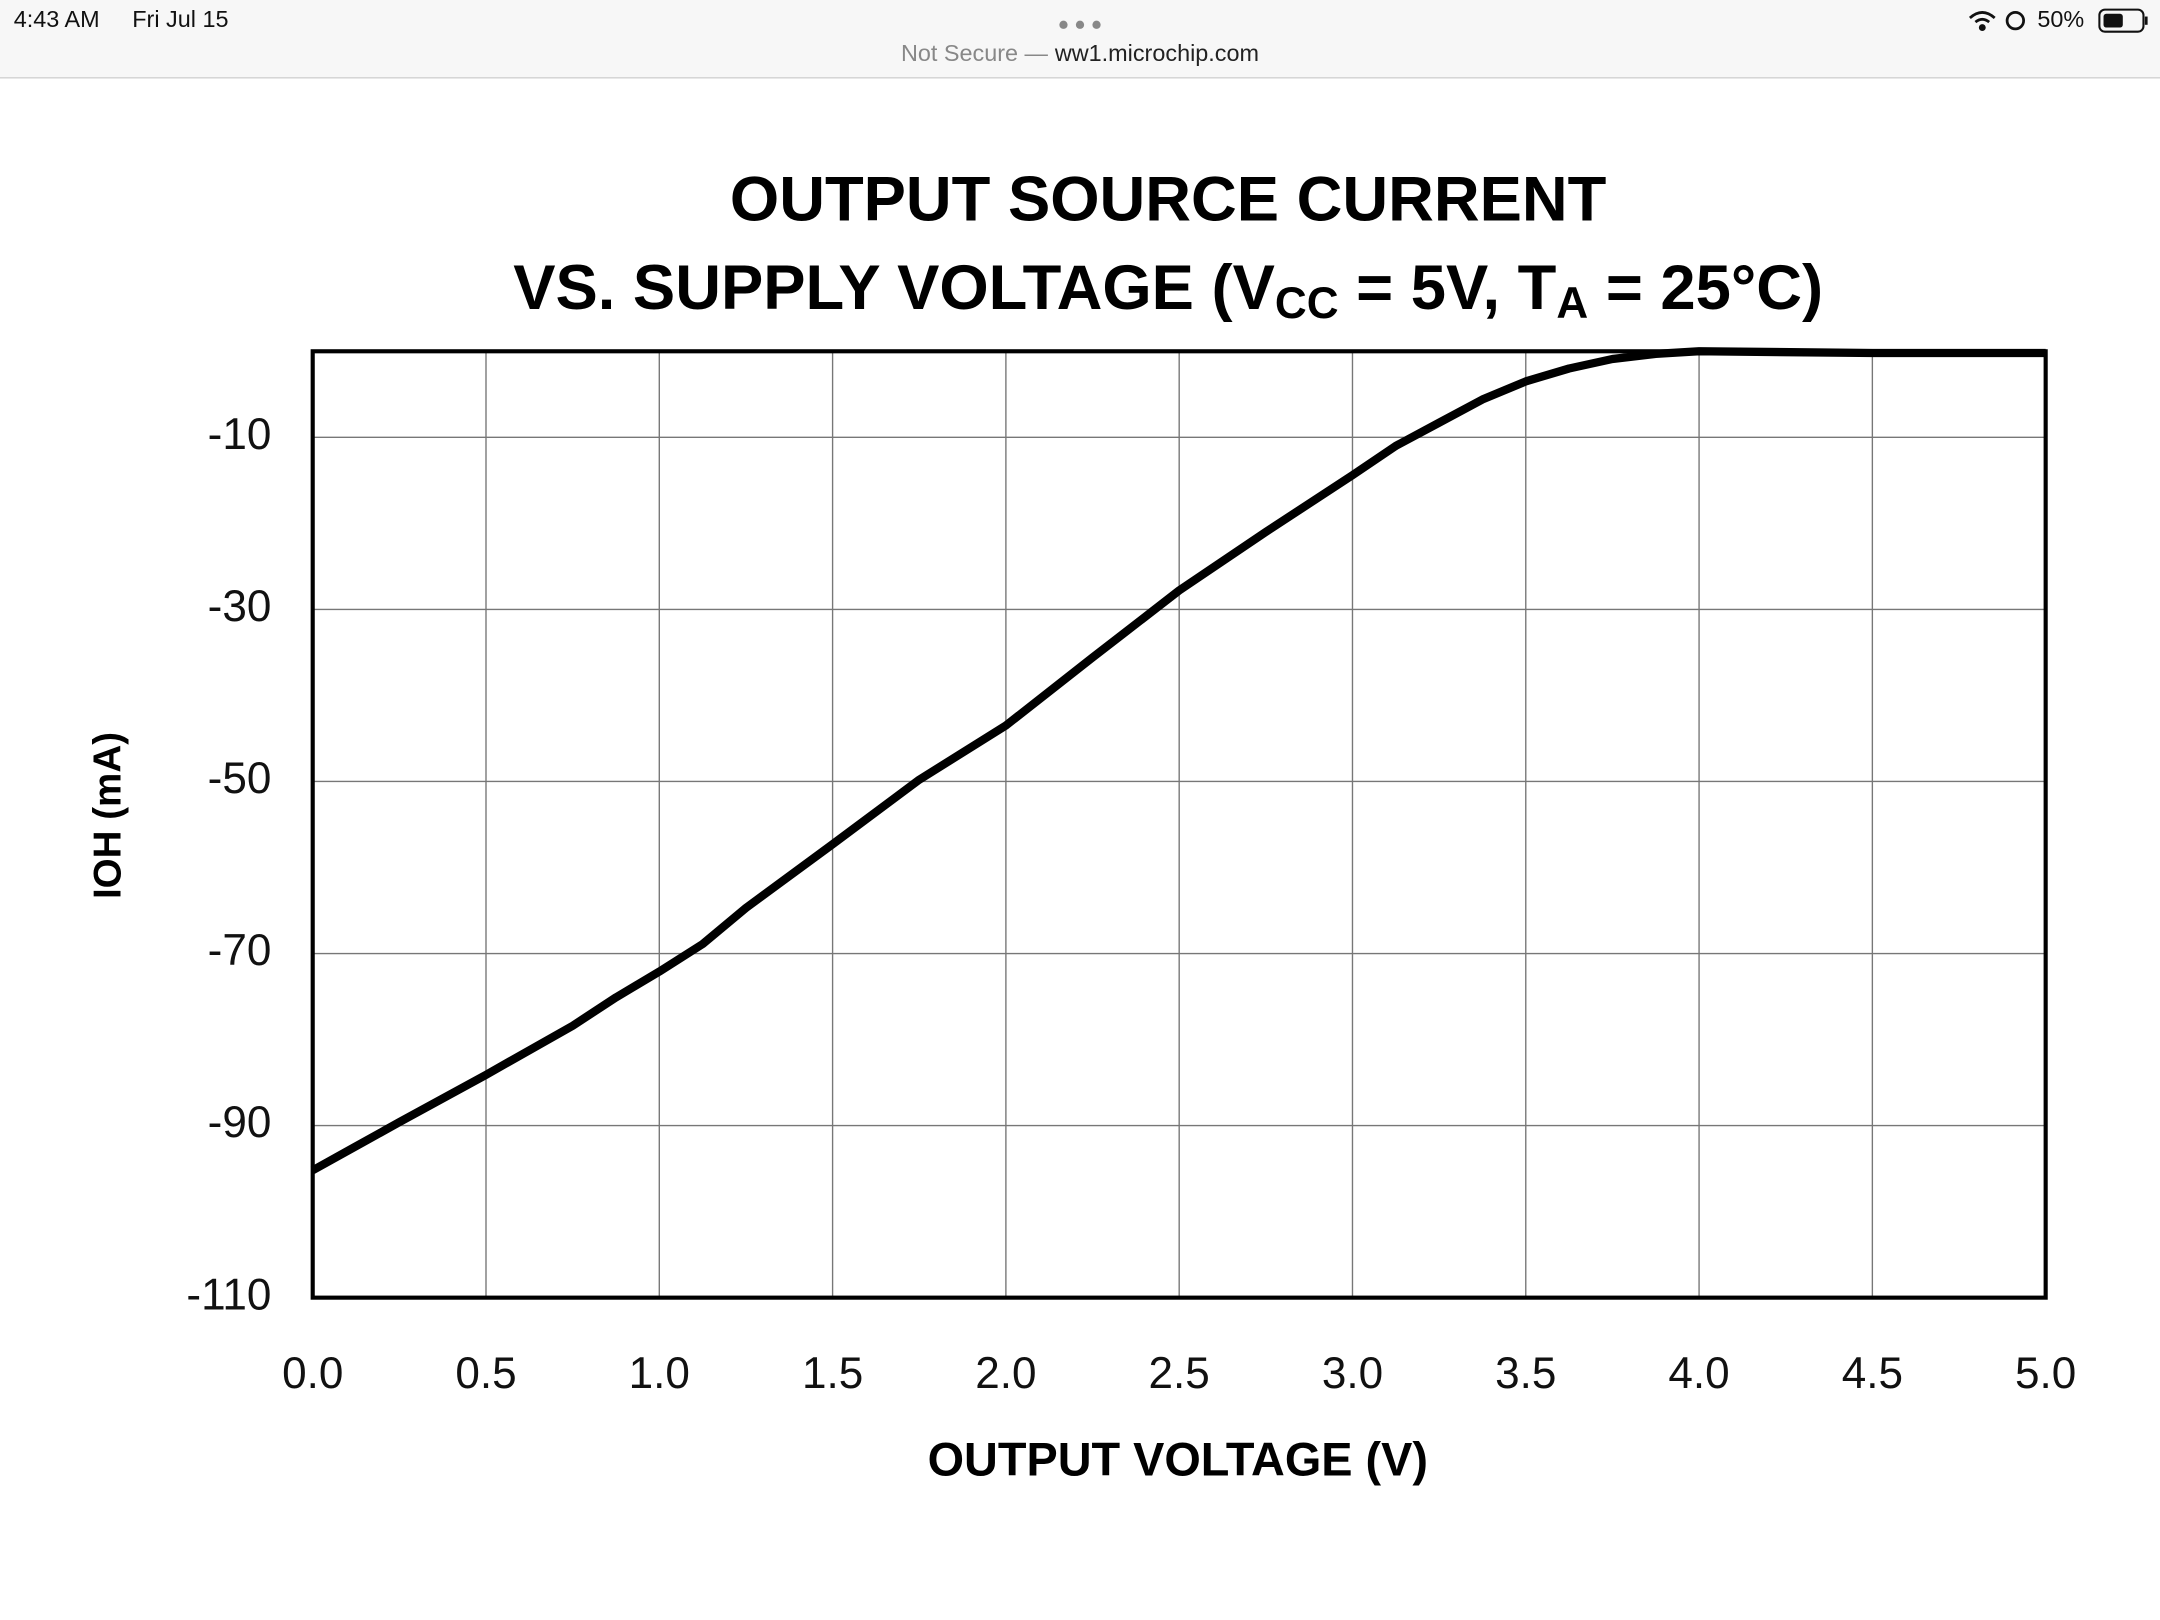 The height and width of the screenshot is (1620, 2160). What do you see at coordinates (107, 815) in the screenshot?
I see `y-axis-label: IOH (mA)` at bounding box center [107, 815].